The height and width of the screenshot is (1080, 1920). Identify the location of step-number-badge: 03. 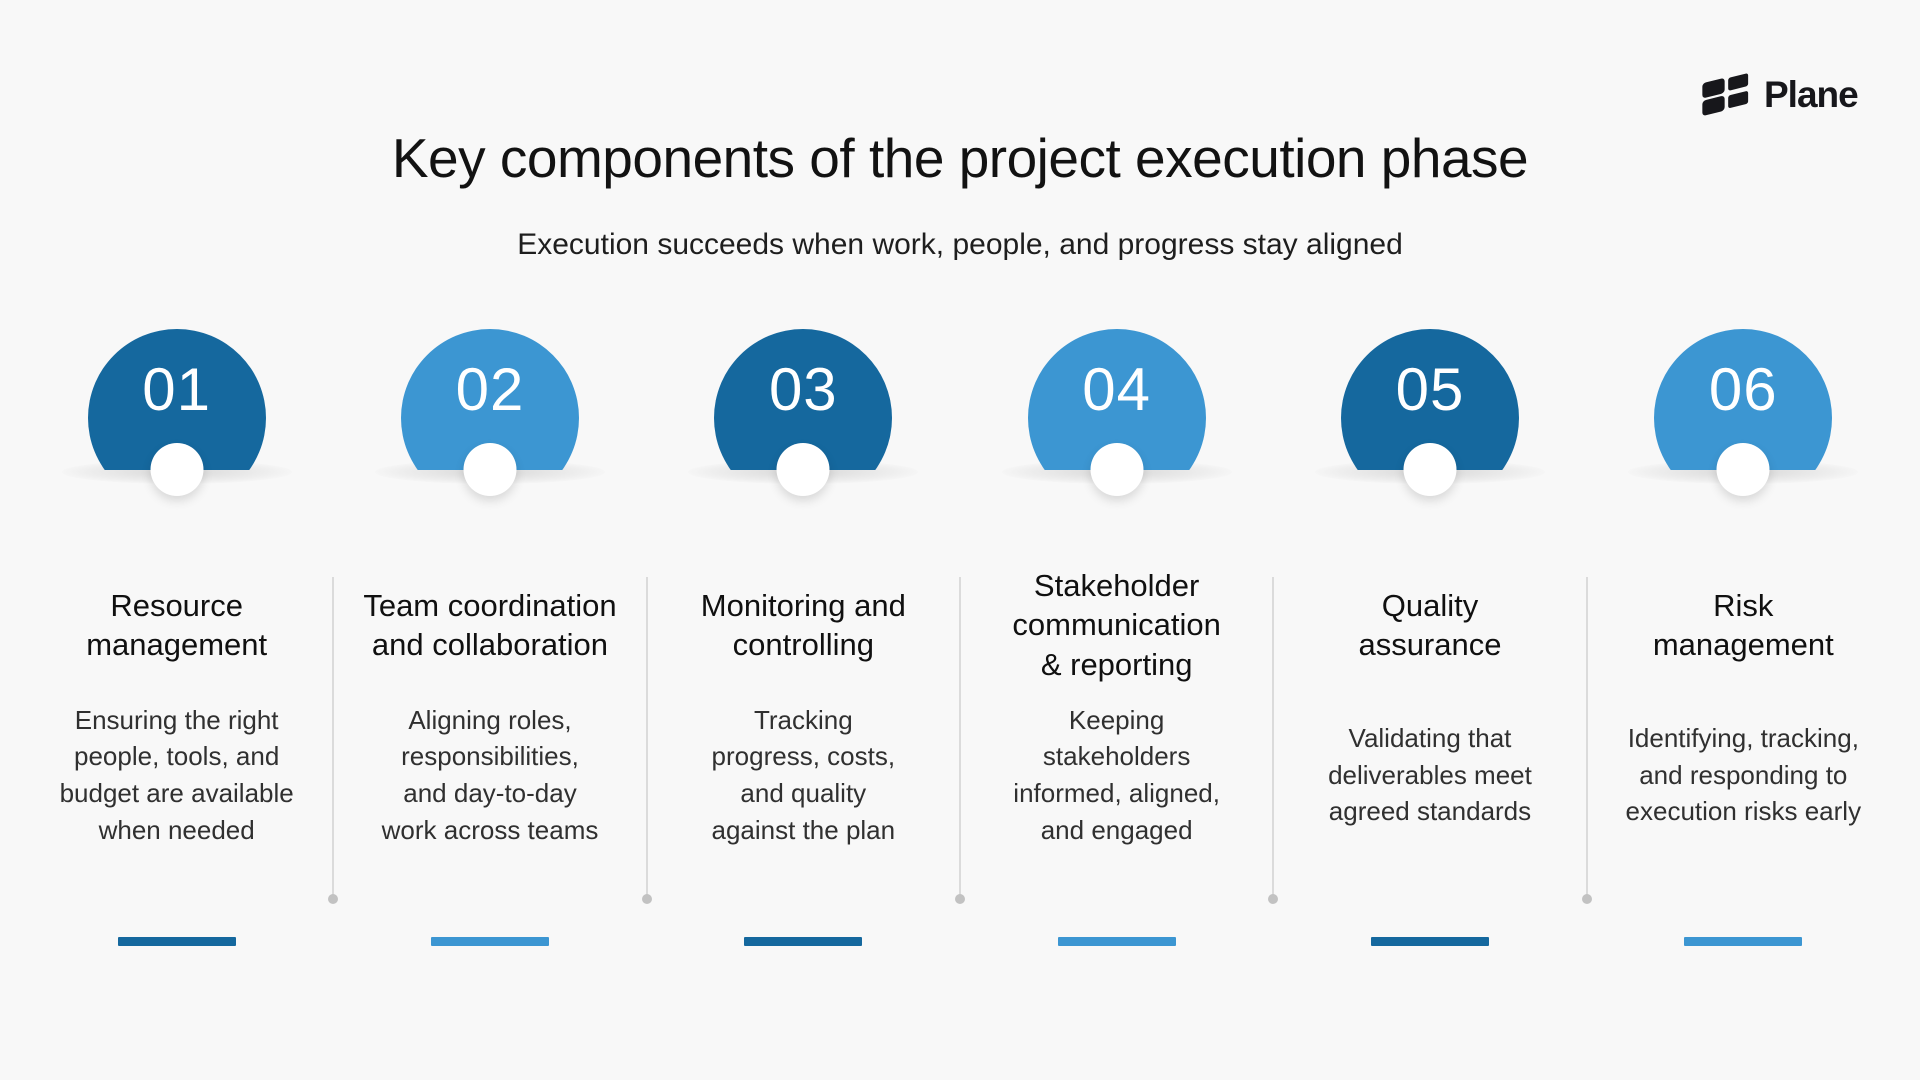
(803, 415).